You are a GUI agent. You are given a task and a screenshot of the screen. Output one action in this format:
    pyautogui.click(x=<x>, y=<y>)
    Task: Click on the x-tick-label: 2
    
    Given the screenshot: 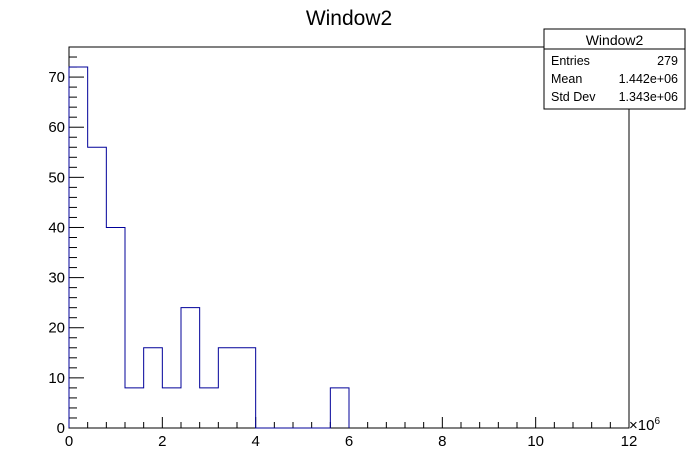 What is the action you would take?
    pyautogui.click(x=162, y=441)
    